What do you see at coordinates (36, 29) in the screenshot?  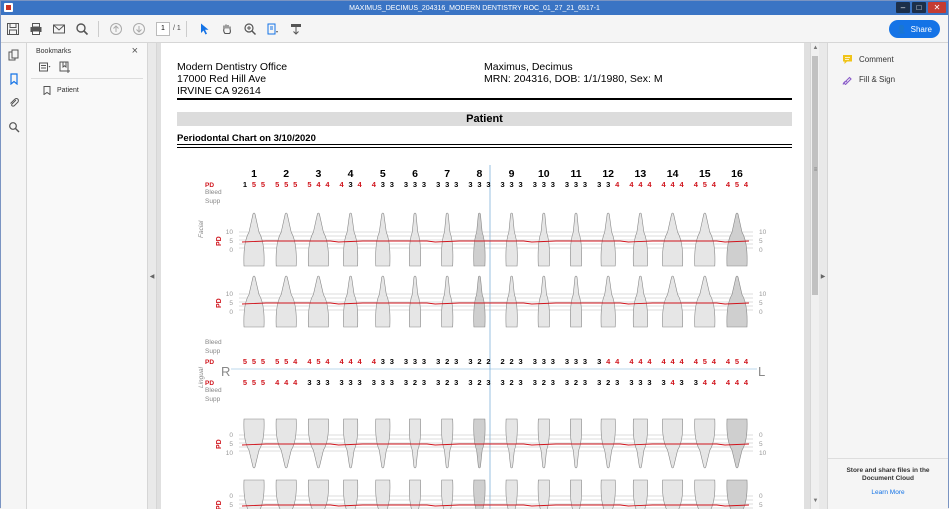 I see `print-icon` at bounding box center [36, 29].